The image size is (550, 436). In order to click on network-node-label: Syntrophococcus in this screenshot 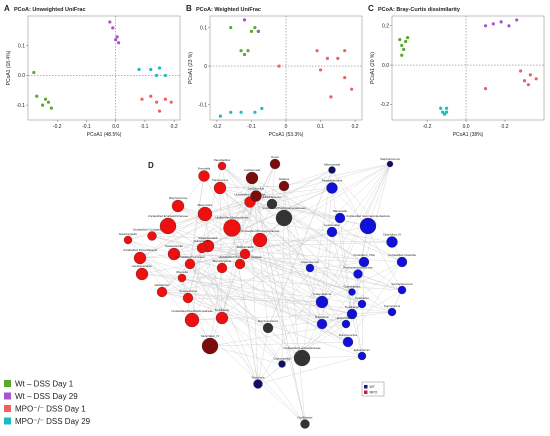, I will do `click(402, 284)`.